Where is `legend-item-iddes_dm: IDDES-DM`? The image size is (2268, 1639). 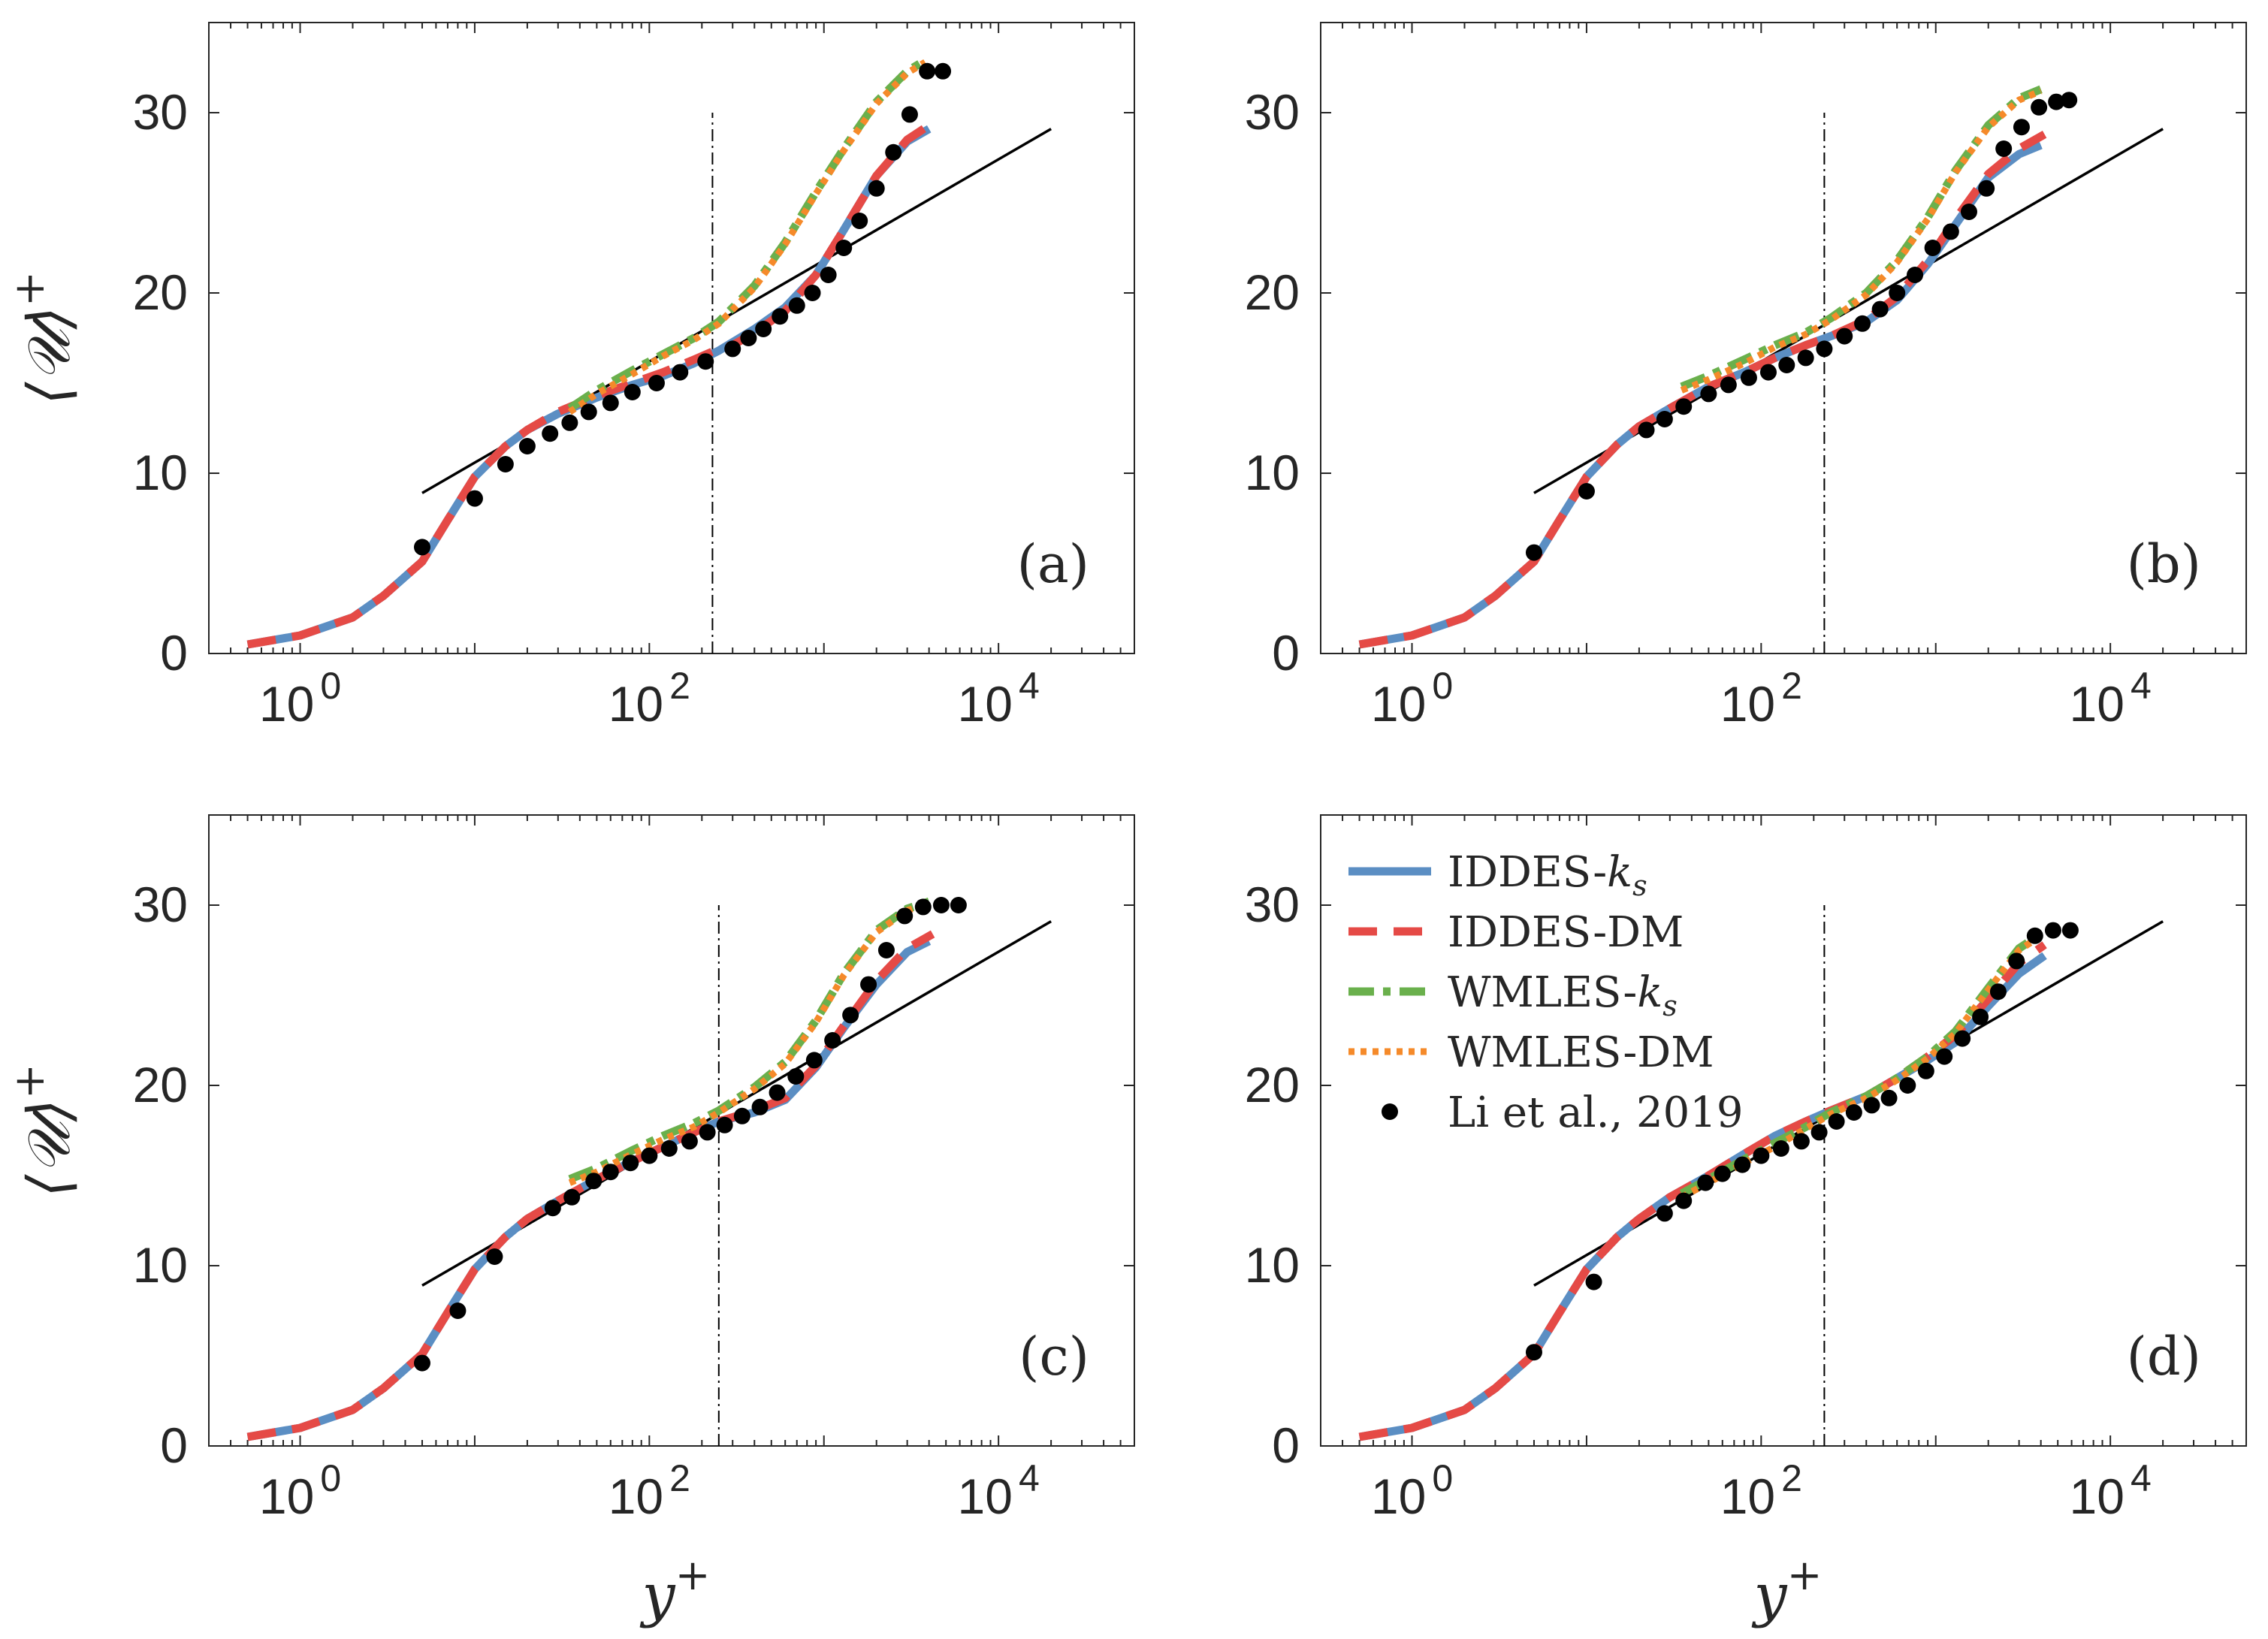
legend-item-iddes_dm: IDDES-DM is located at coordinates (1516, 932).